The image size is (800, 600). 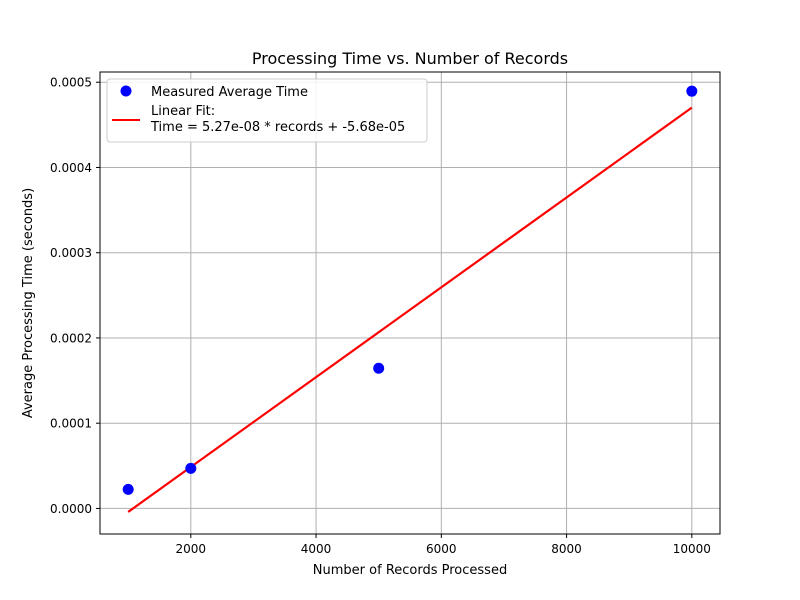 What do you see at coordinates (28, 303) in the screenshot?
I see `y-axis-label: Average Processing Time (seconds)` at bounding box center [28, 303].